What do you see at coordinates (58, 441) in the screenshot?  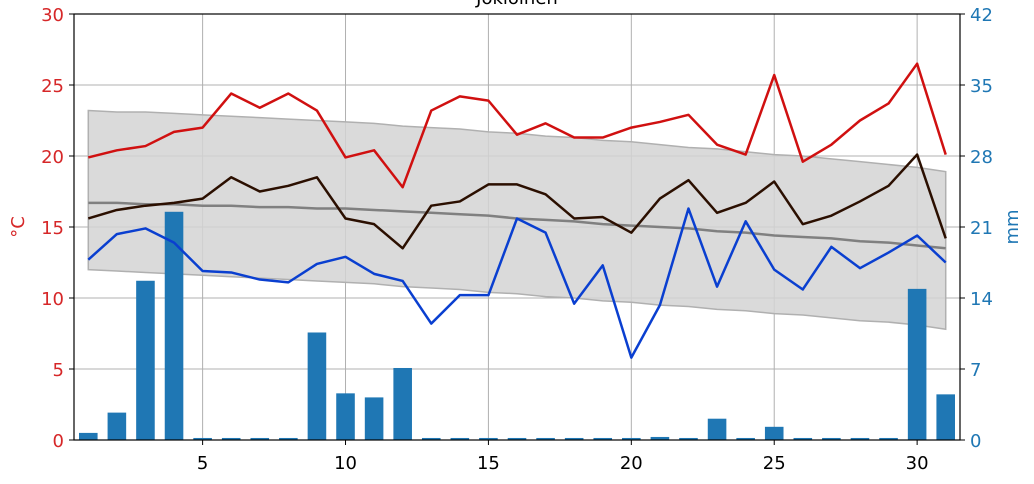 I see `y-tick-label: 0` at bounding box center [58, 441].